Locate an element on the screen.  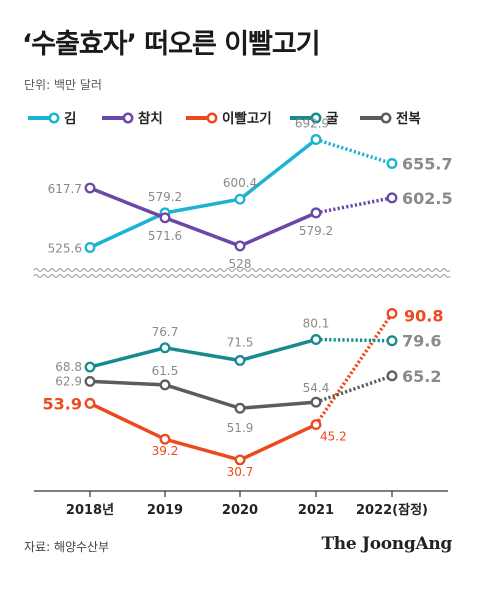
data-label: 600.4 is located at coordinates (240, 183).